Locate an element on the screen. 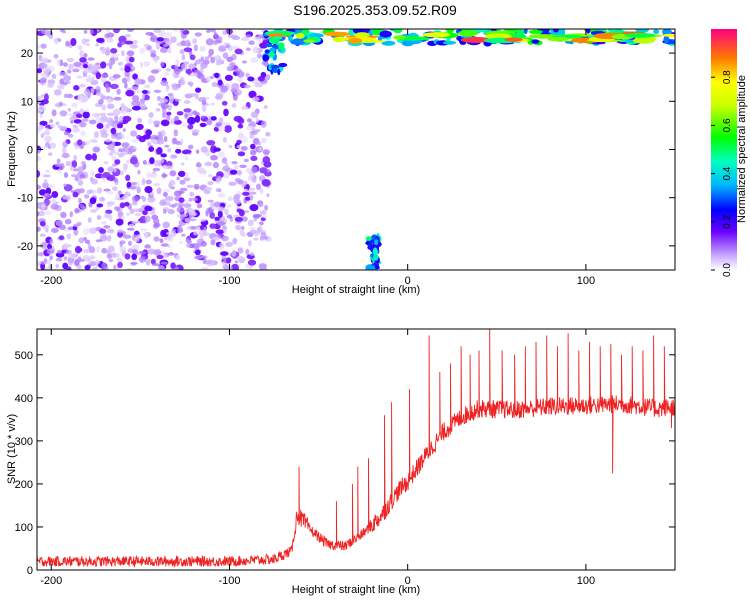  snr-y-label: SNR (10 * v/v) is located at coordinates (12, 449).